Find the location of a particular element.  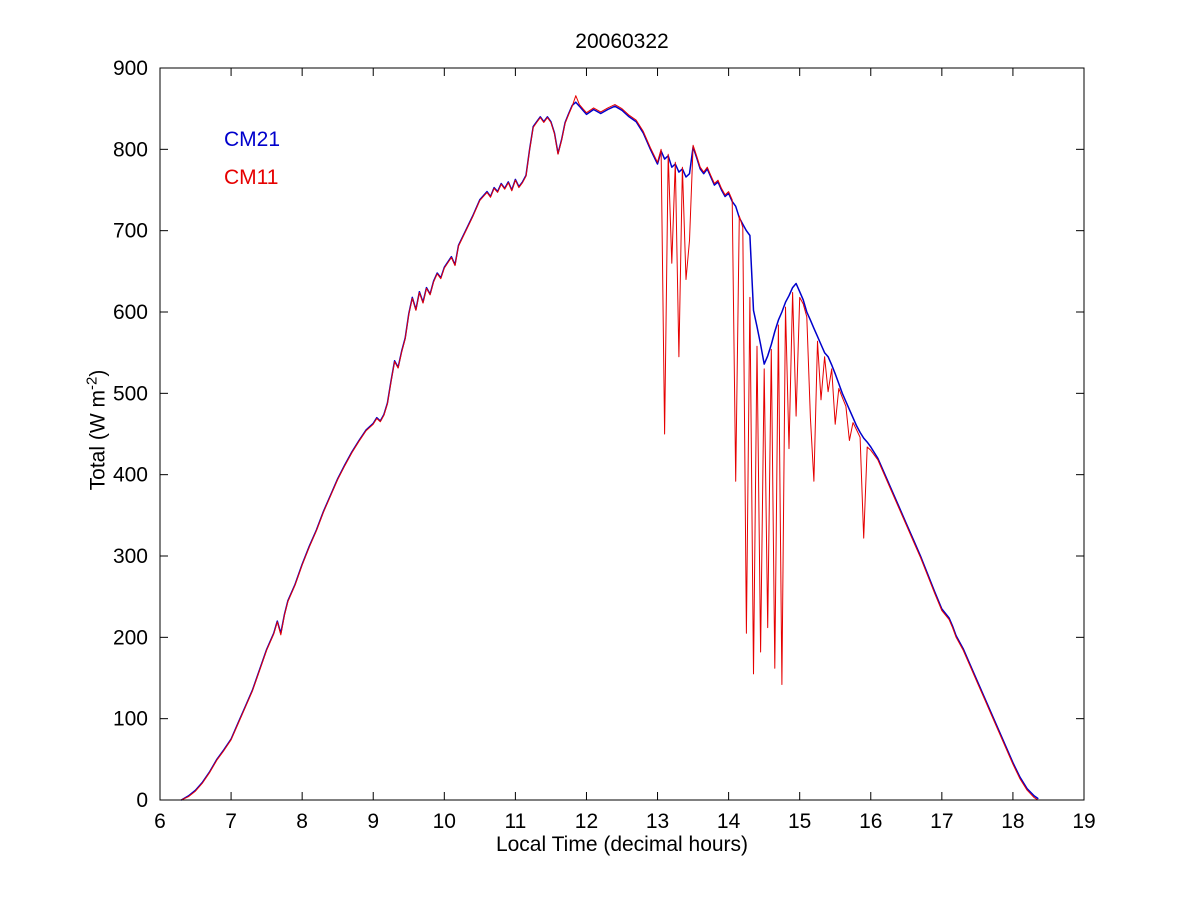

y-tick-label: 0 is located at coordinates (142, 800).